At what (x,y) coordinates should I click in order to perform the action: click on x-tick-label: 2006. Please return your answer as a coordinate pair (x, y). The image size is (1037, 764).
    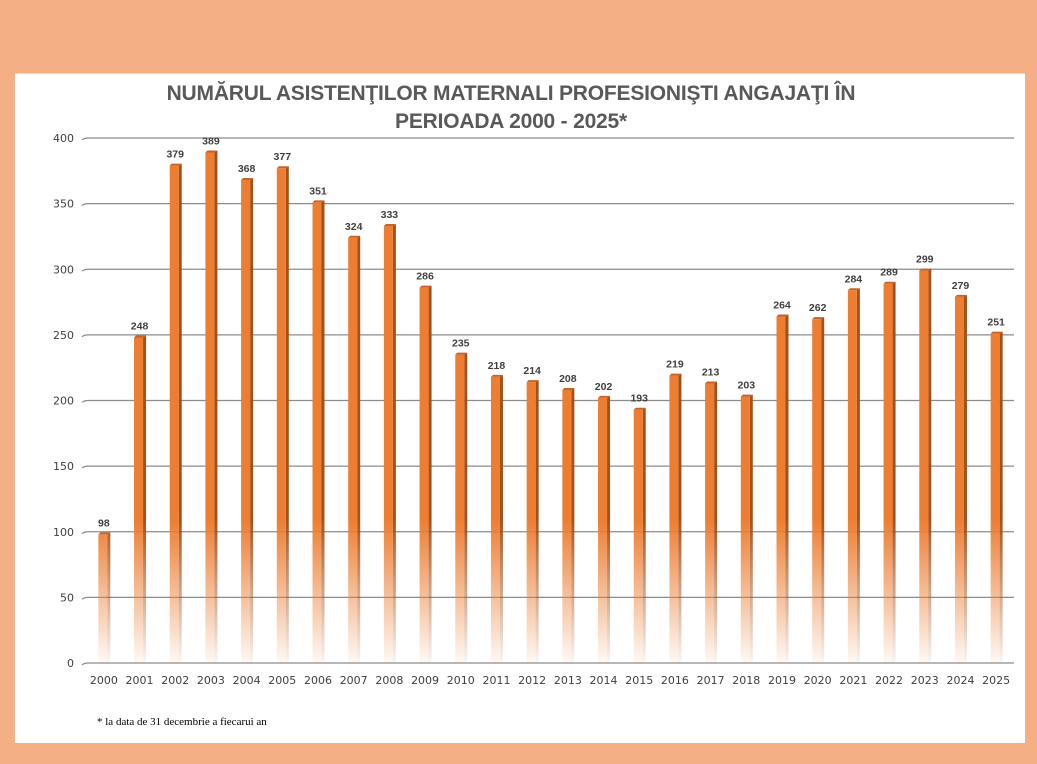
    Looking at the image, I should click on (318, 680).